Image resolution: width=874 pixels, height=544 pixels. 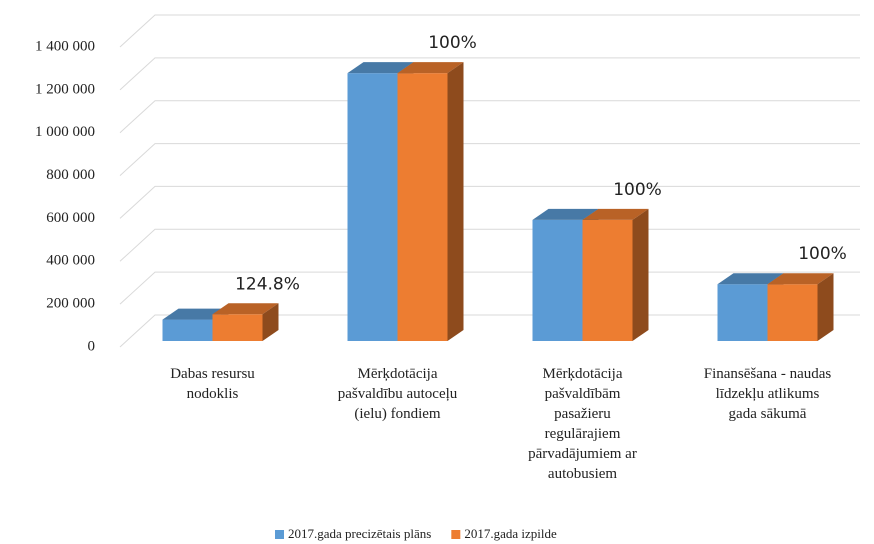 What do you see at coordinates (212, 384) in the screenshot?
I see `x-tick-label: Dabas resursu nodoklis` at bounding box center [212, 384].